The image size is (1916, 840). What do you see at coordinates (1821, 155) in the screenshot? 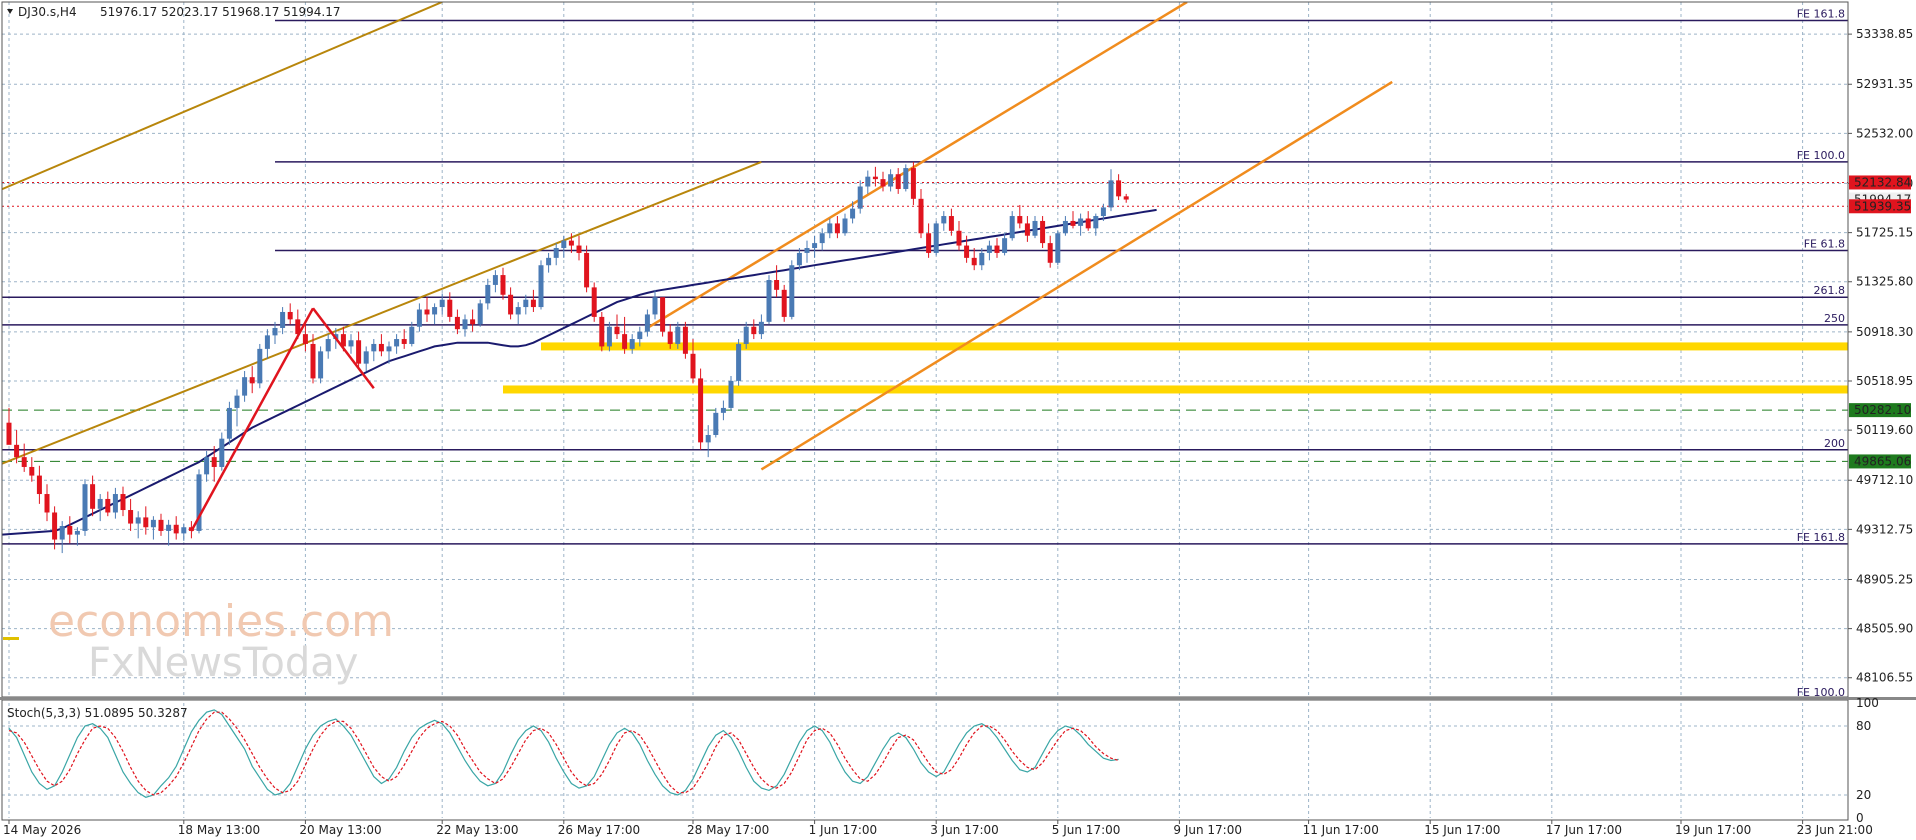
I see `fib-level-label: FE 100.0` at bounding box center [1821, 155].